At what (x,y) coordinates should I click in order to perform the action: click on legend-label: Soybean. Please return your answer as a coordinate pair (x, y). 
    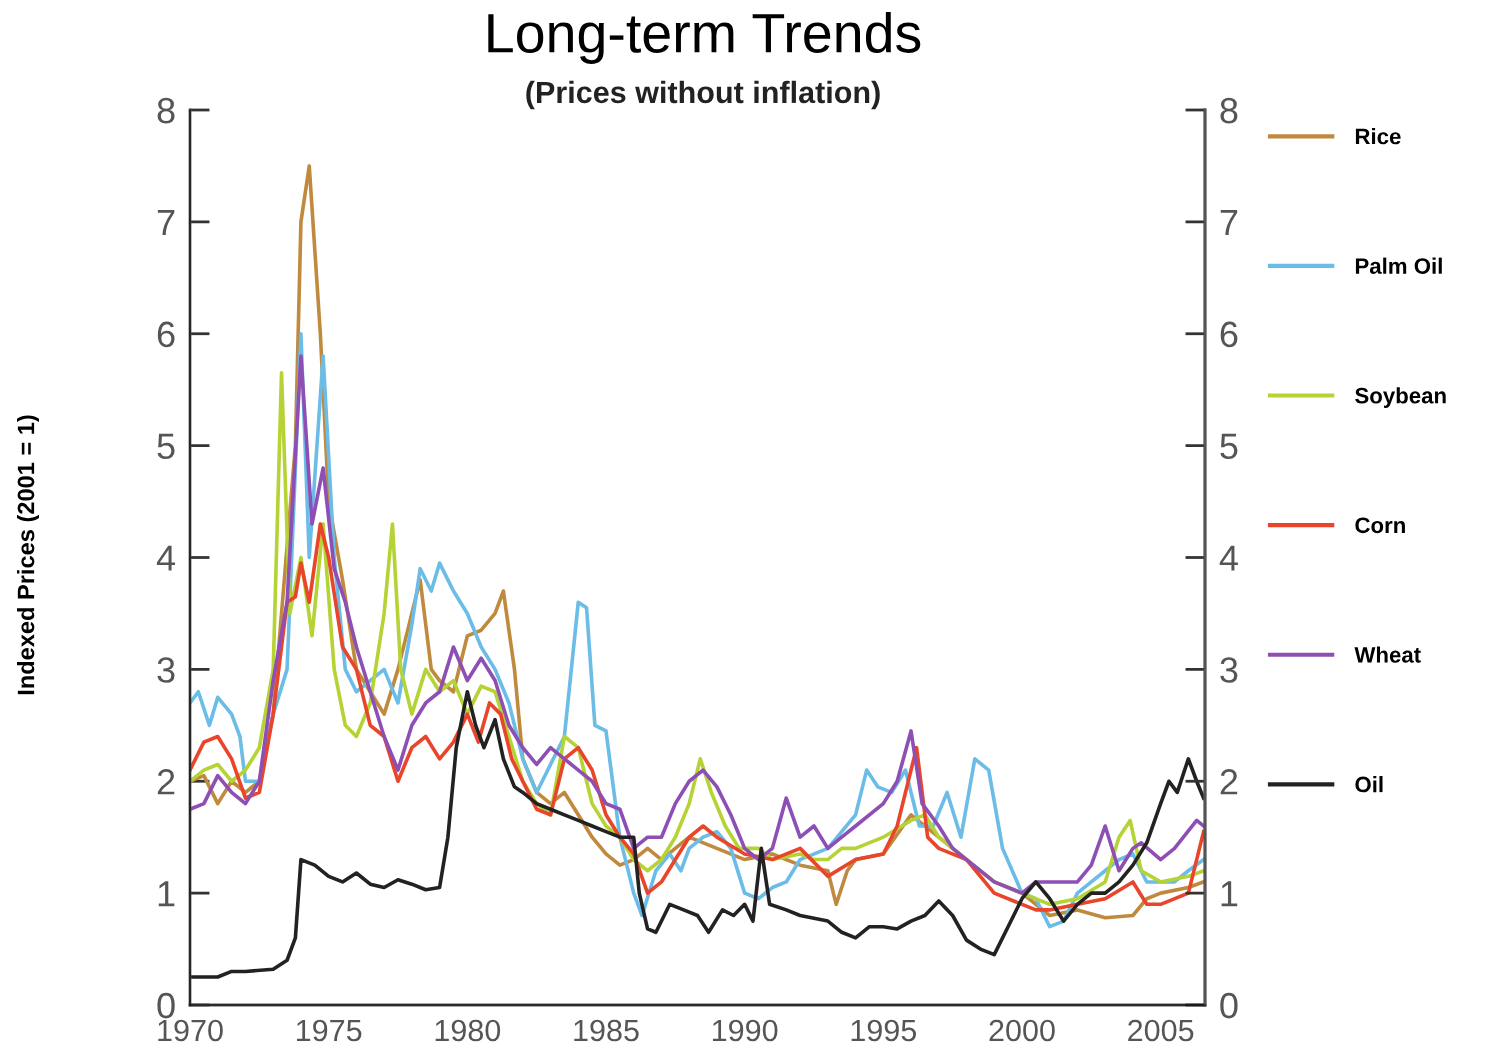
    Looking at the image, I should click on (1400, 397).